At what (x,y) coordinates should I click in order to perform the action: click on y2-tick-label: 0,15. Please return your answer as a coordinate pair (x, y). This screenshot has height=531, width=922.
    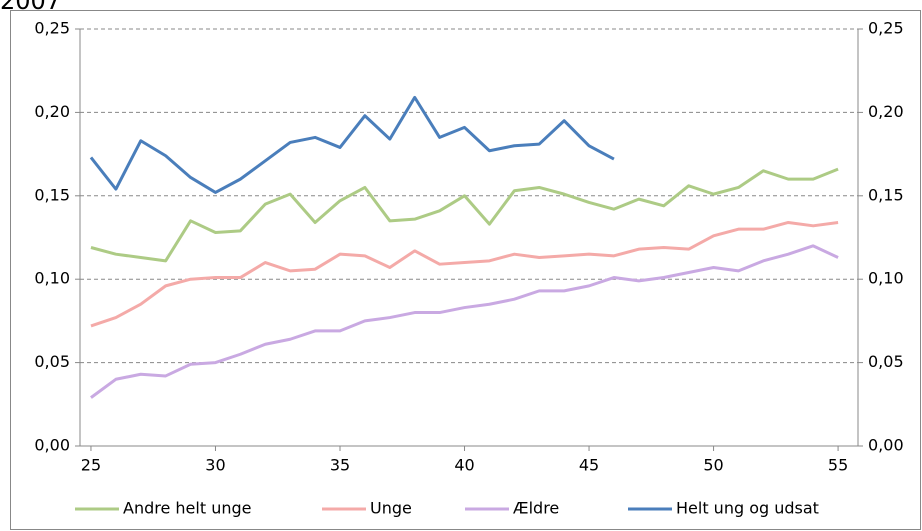
    Looking at the image, I should click on (886, 194).